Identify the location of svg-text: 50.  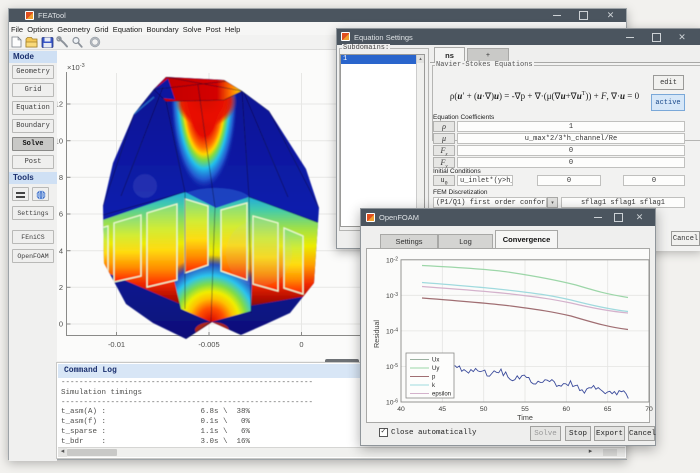
(484, 409).